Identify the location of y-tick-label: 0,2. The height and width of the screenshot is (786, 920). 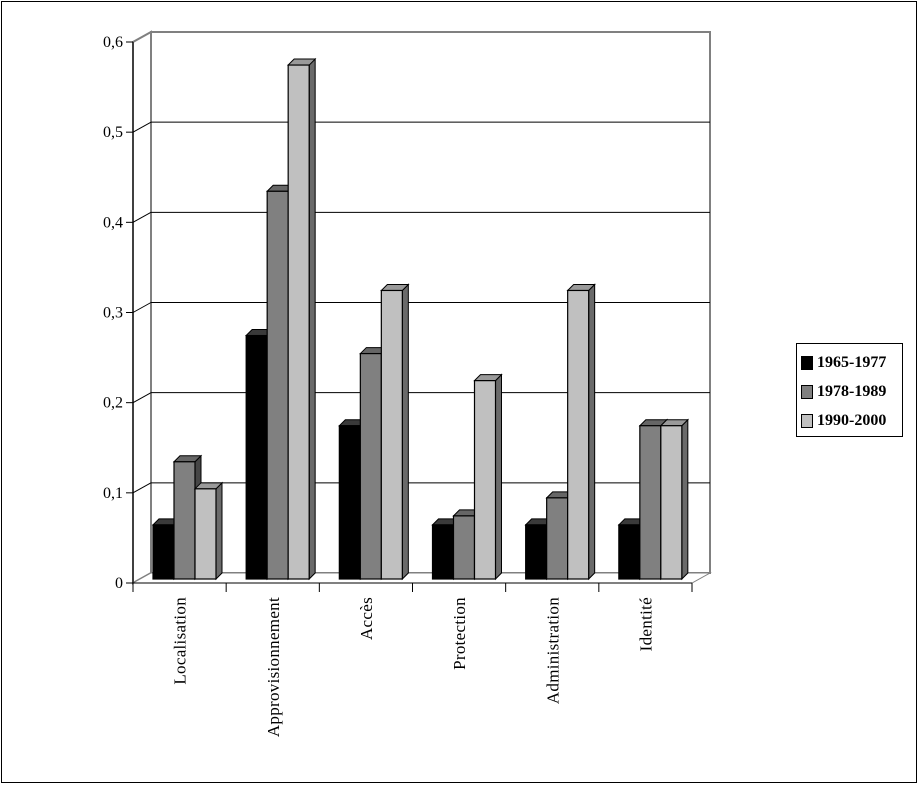
(113, 403).